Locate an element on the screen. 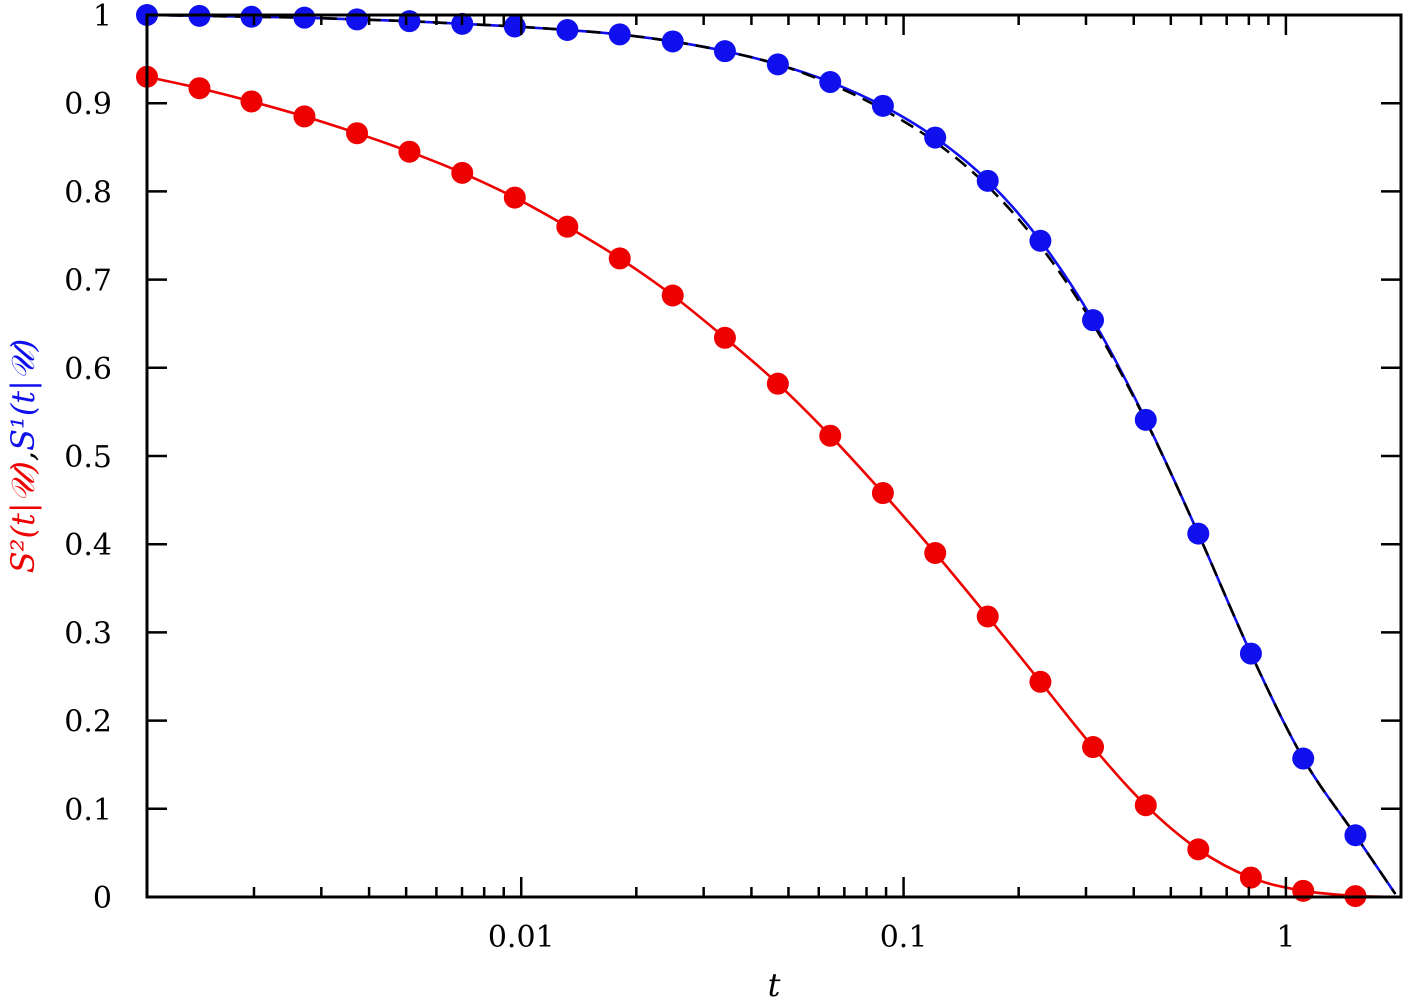 This screenshot has width=1404, height=1000. y-tick-label: 0.5 is located at coordinates (88, 457).